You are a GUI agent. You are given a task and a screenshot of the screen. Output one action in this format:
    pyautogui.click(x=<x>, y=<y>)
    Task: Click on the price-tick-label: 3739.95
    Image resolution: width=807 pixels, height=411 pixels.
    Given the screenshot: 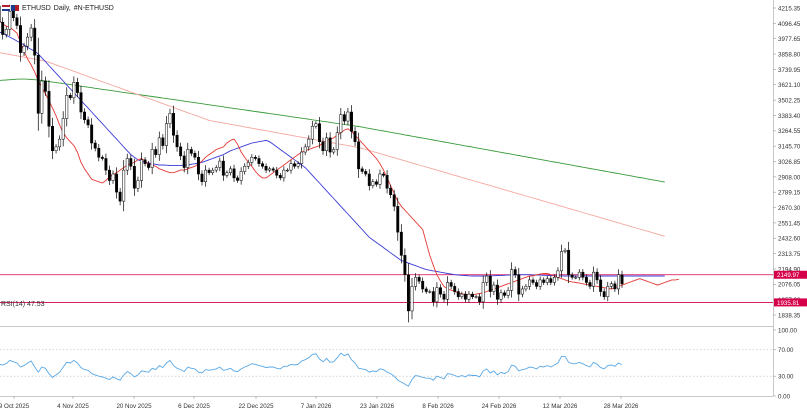 What is the action you would take?
    pyautogui.click(x=789, y=70)
    